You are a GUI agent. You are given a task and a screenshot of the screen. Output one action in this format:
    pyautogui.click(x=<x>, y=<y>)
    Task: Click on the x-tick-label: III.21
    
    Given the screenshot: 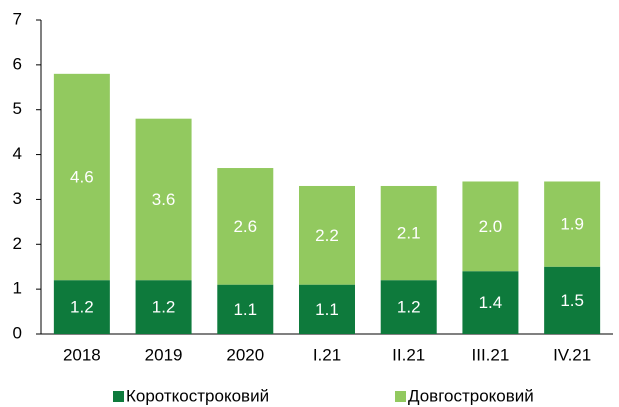 What is the action you would take?
    pyautogui.click(x=491, y=354)
    